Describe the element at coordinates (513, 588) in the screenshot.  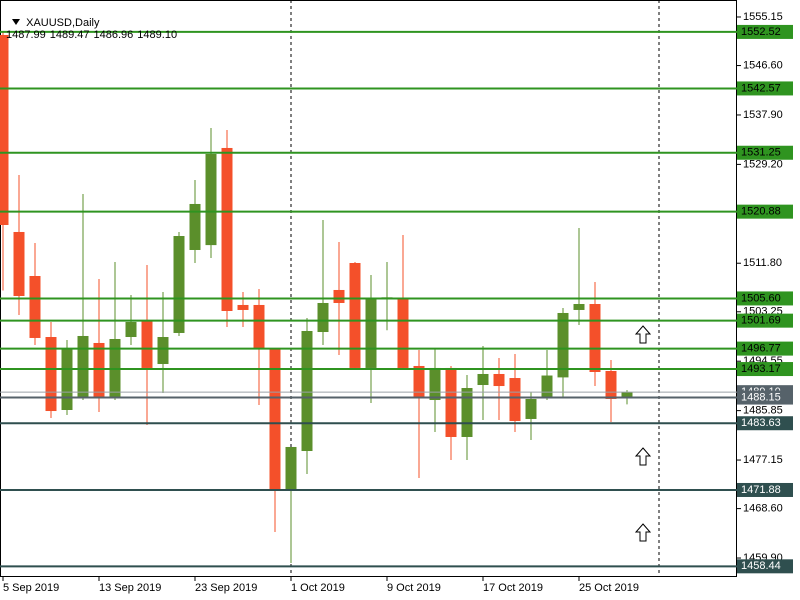
I see `x-tick-label: 17 Oct 2019` at that location.